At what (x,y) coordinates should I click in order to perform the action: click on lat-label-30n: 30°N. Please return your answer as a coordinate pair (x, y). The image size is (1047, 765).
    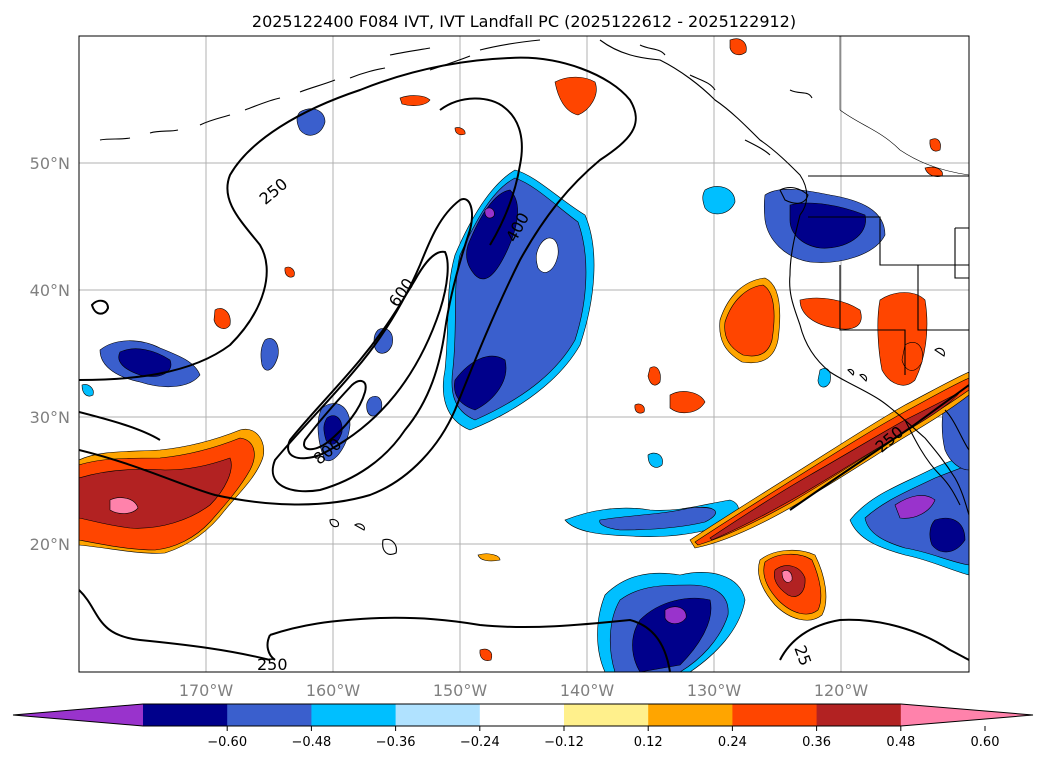
    Looking at the image, I should click on (50, 417).